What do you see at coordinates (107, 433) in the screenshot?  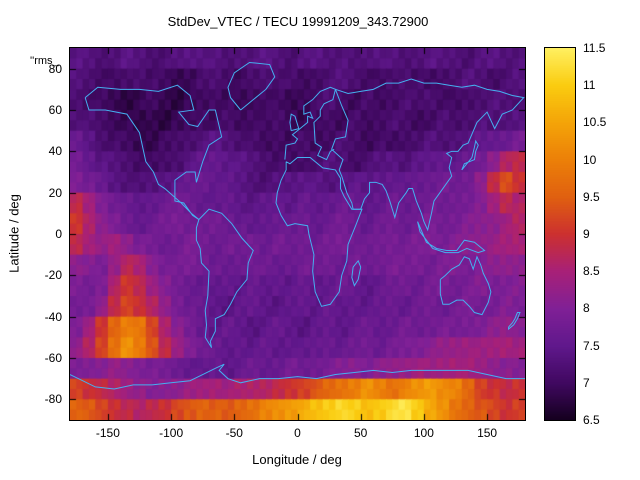 I see `x-tick-label: -150` at bounding box center [107, 433].